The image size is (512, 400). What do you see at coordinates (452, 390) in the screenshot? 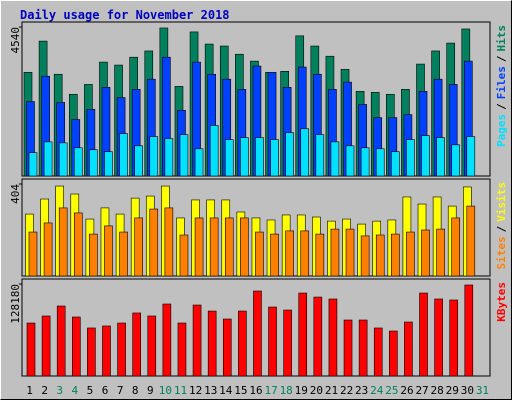
I see `x-tick-label: 29` at bounding box center [452, 390].